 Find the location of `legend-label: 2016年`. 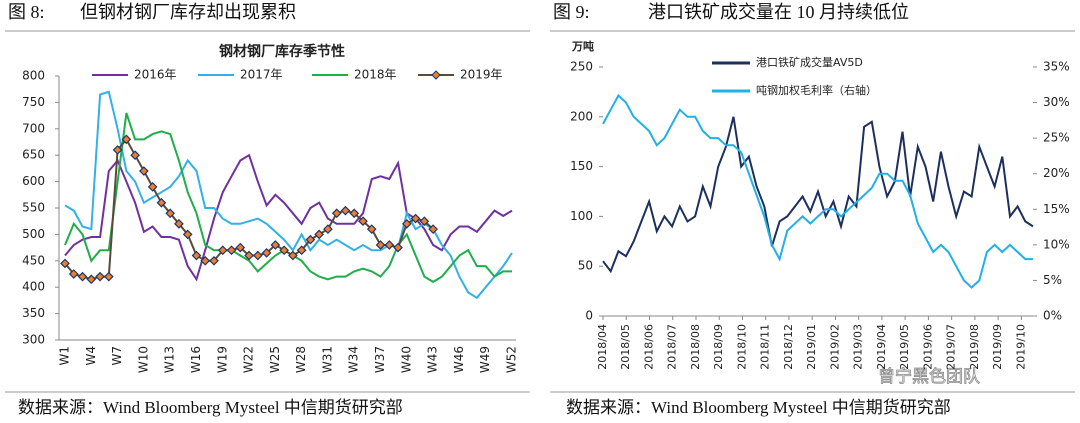

legend-label: 2016年 is located at coordinates (155, 75).